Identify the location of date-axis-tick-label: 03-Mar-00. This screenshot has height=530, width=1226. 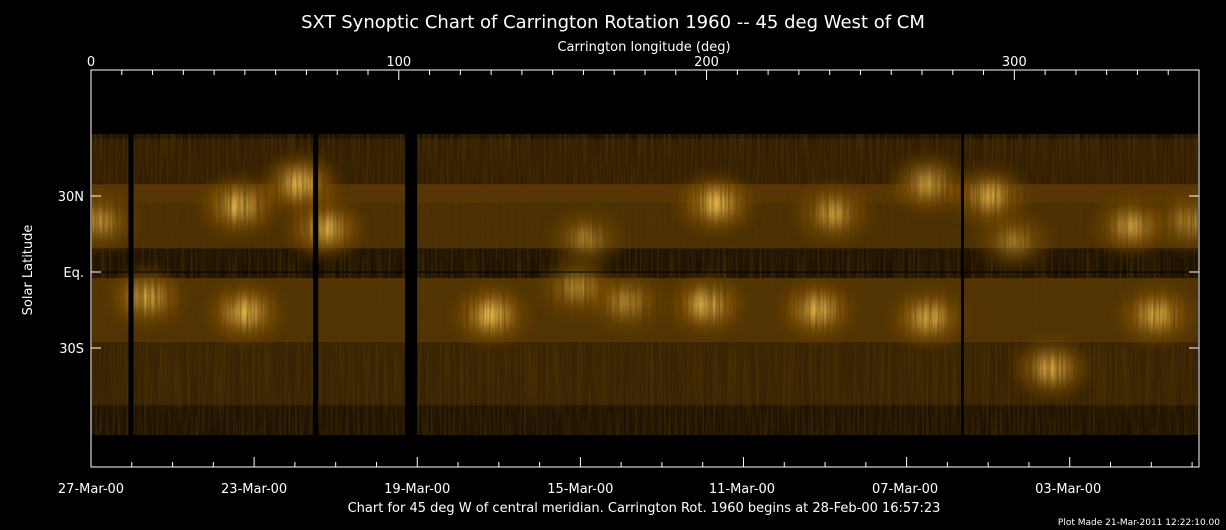
(1068, 489).